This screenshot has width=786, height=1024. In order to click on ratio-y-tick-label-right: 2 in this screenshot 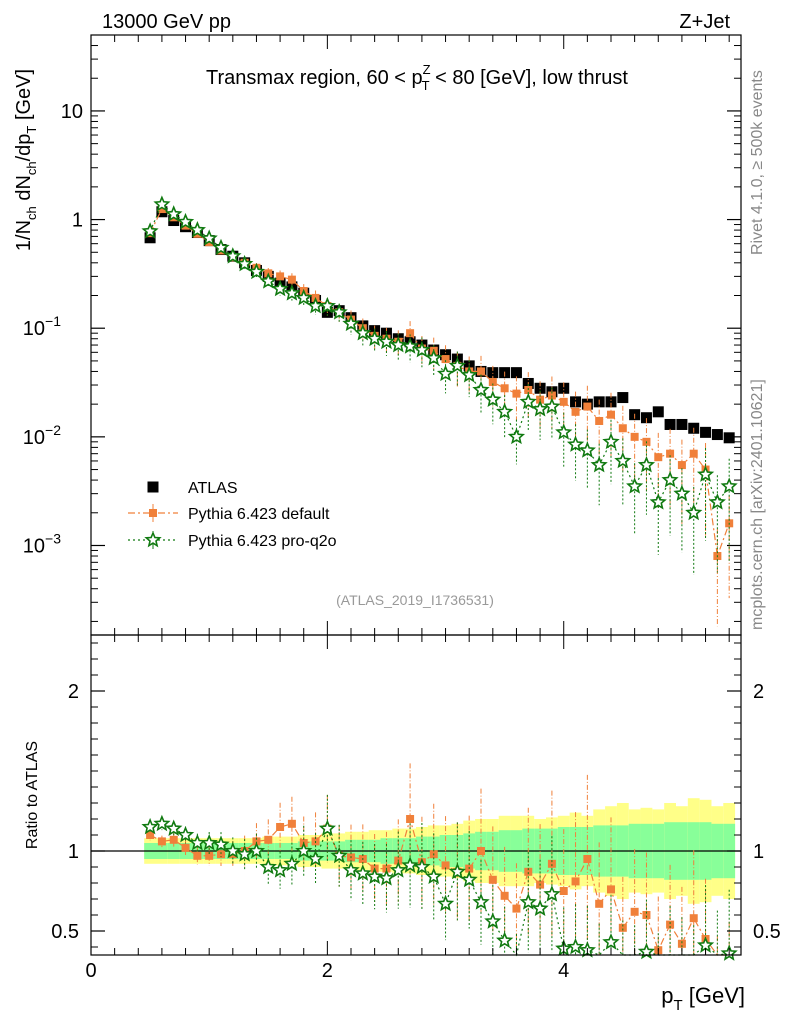, I will do `click(758, 692)`.